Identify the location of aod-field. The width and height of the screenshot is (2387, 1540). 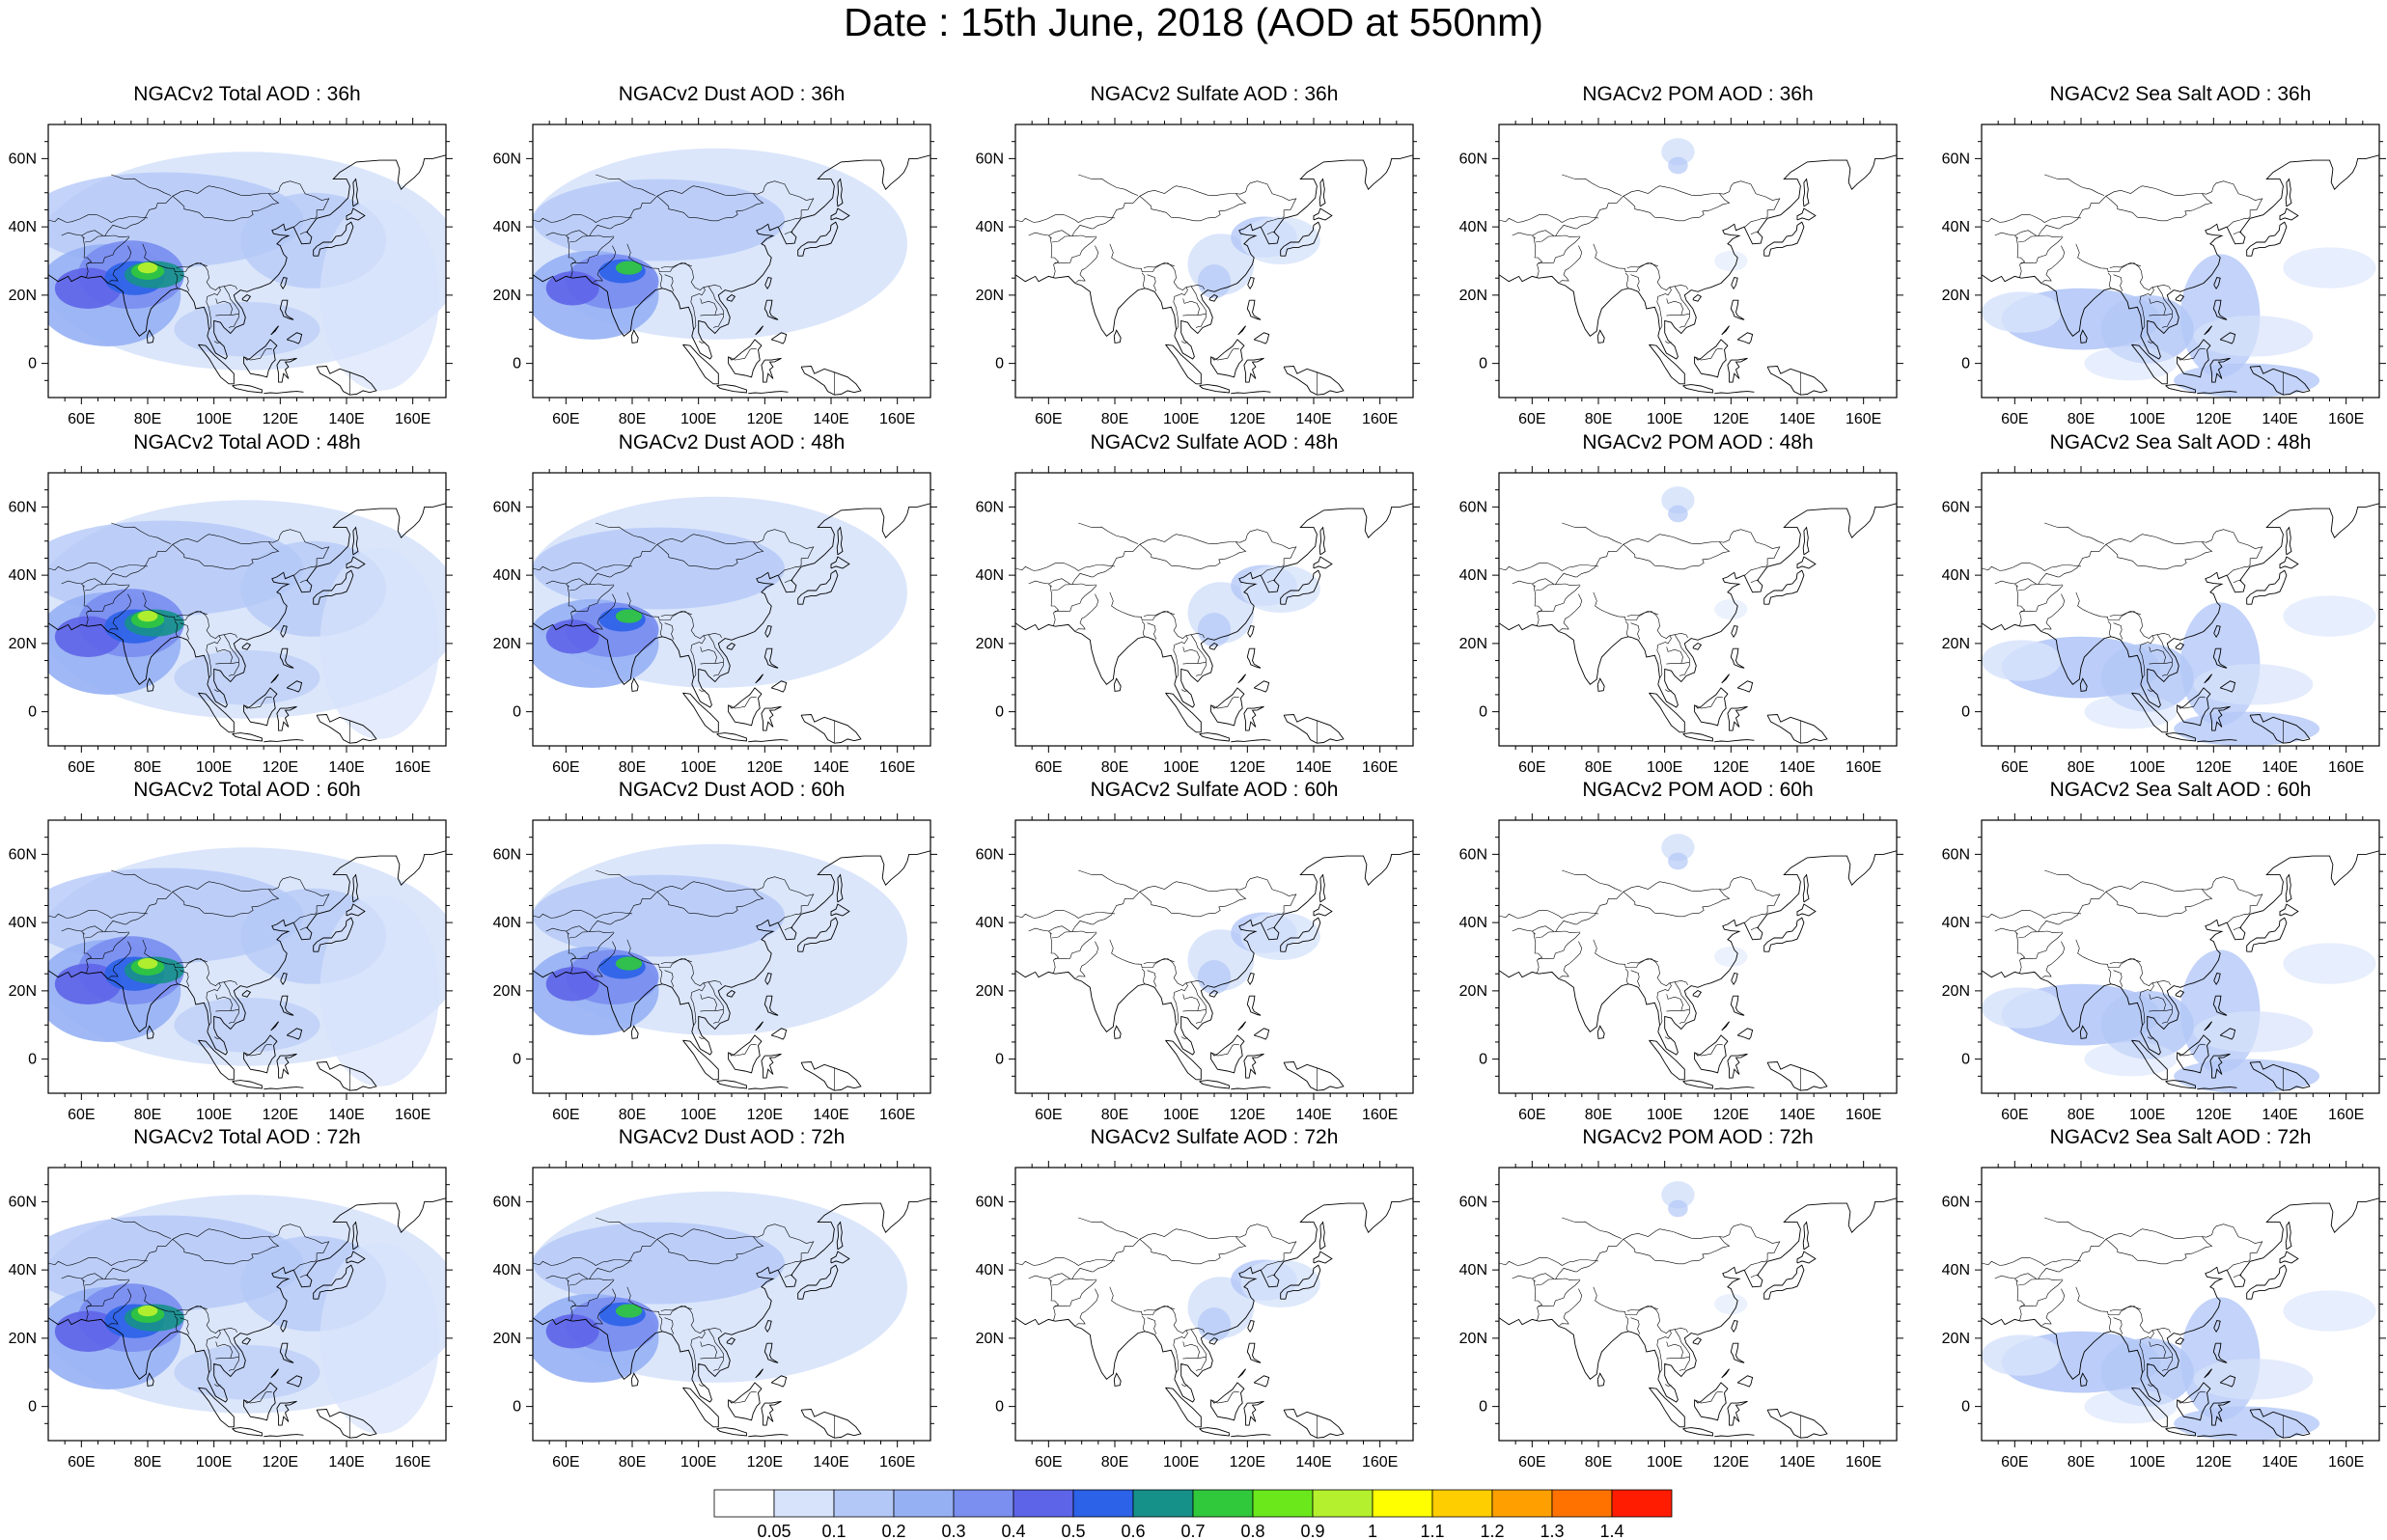
(1704, 901).